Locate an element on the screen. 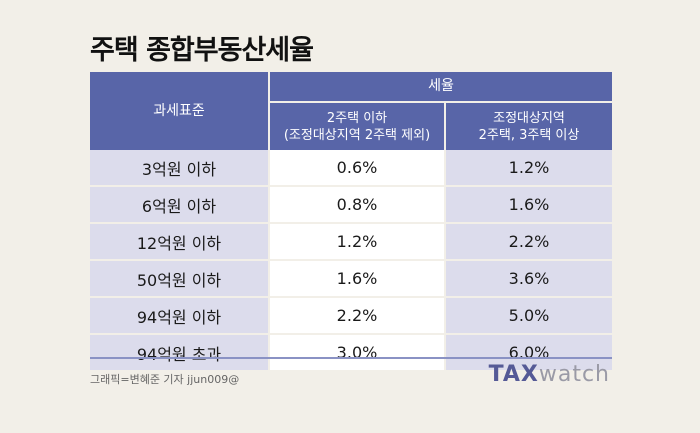  table-row: 50억원 이하 1.6% 3.6% is located at coordinates (351, 279).